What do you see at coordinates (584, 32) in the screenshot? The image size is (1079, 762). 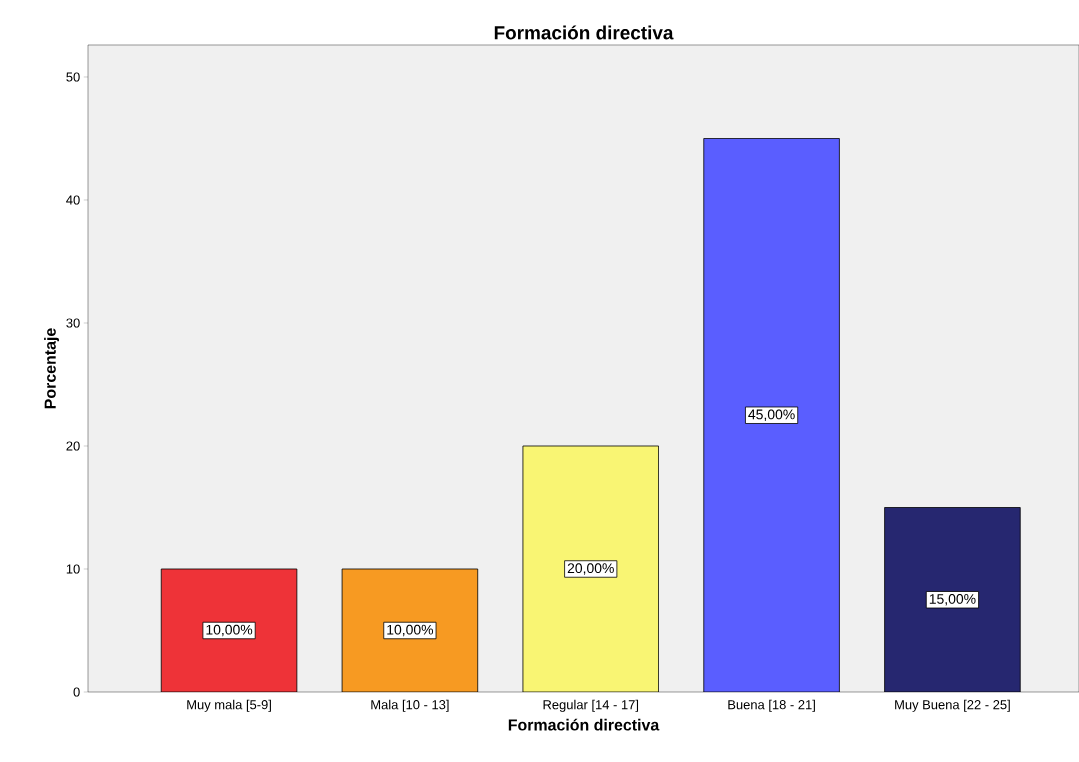 I see `chart-title: Formación directiva` at bounding box center [584, 32].